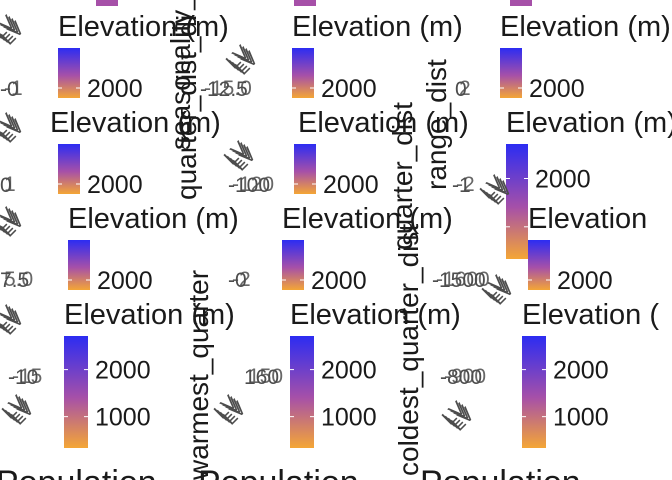 The height and width of the screenshot is (480, 672). Describe the element at coordinates (465, 376) in the screenshot. I see `axis-tick-label: -900` at that location.